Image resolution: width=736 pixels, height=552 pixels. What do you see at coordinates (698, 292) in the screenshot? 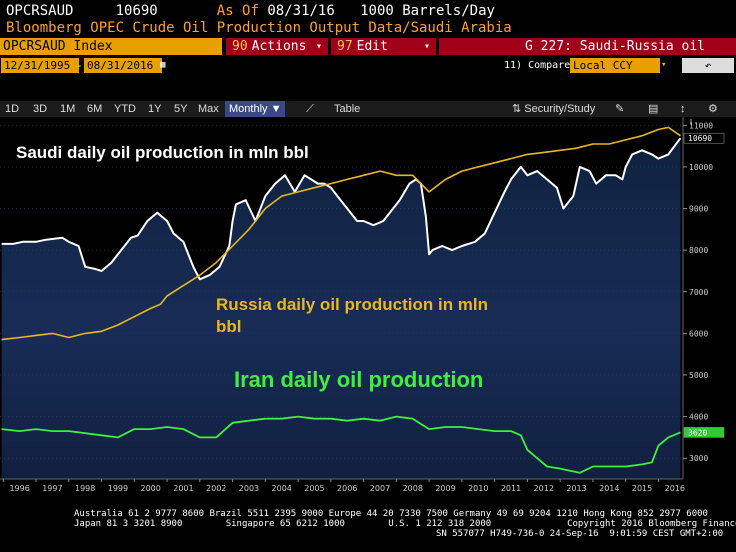
I see `y-tick-label-7000: 7000` at bounding box center [698, 292].